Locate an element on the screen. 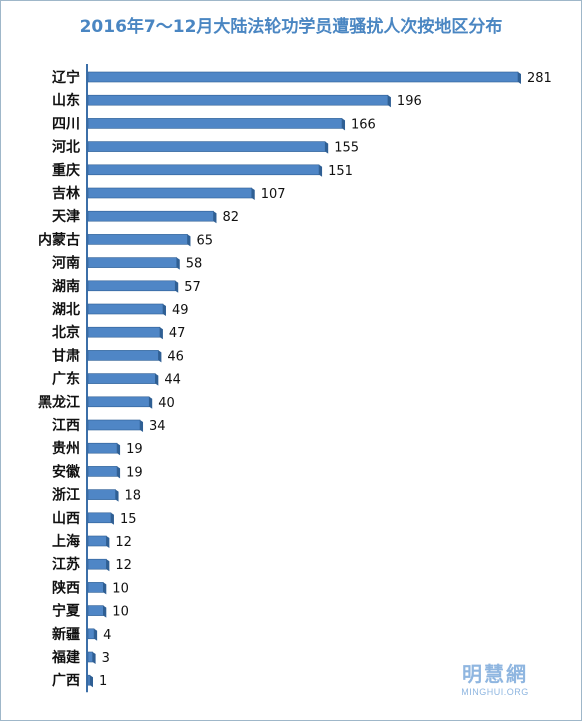 The width and height of the screenshot is (582, 721). category-label: 重庆 is located at coordinates (66, 170).